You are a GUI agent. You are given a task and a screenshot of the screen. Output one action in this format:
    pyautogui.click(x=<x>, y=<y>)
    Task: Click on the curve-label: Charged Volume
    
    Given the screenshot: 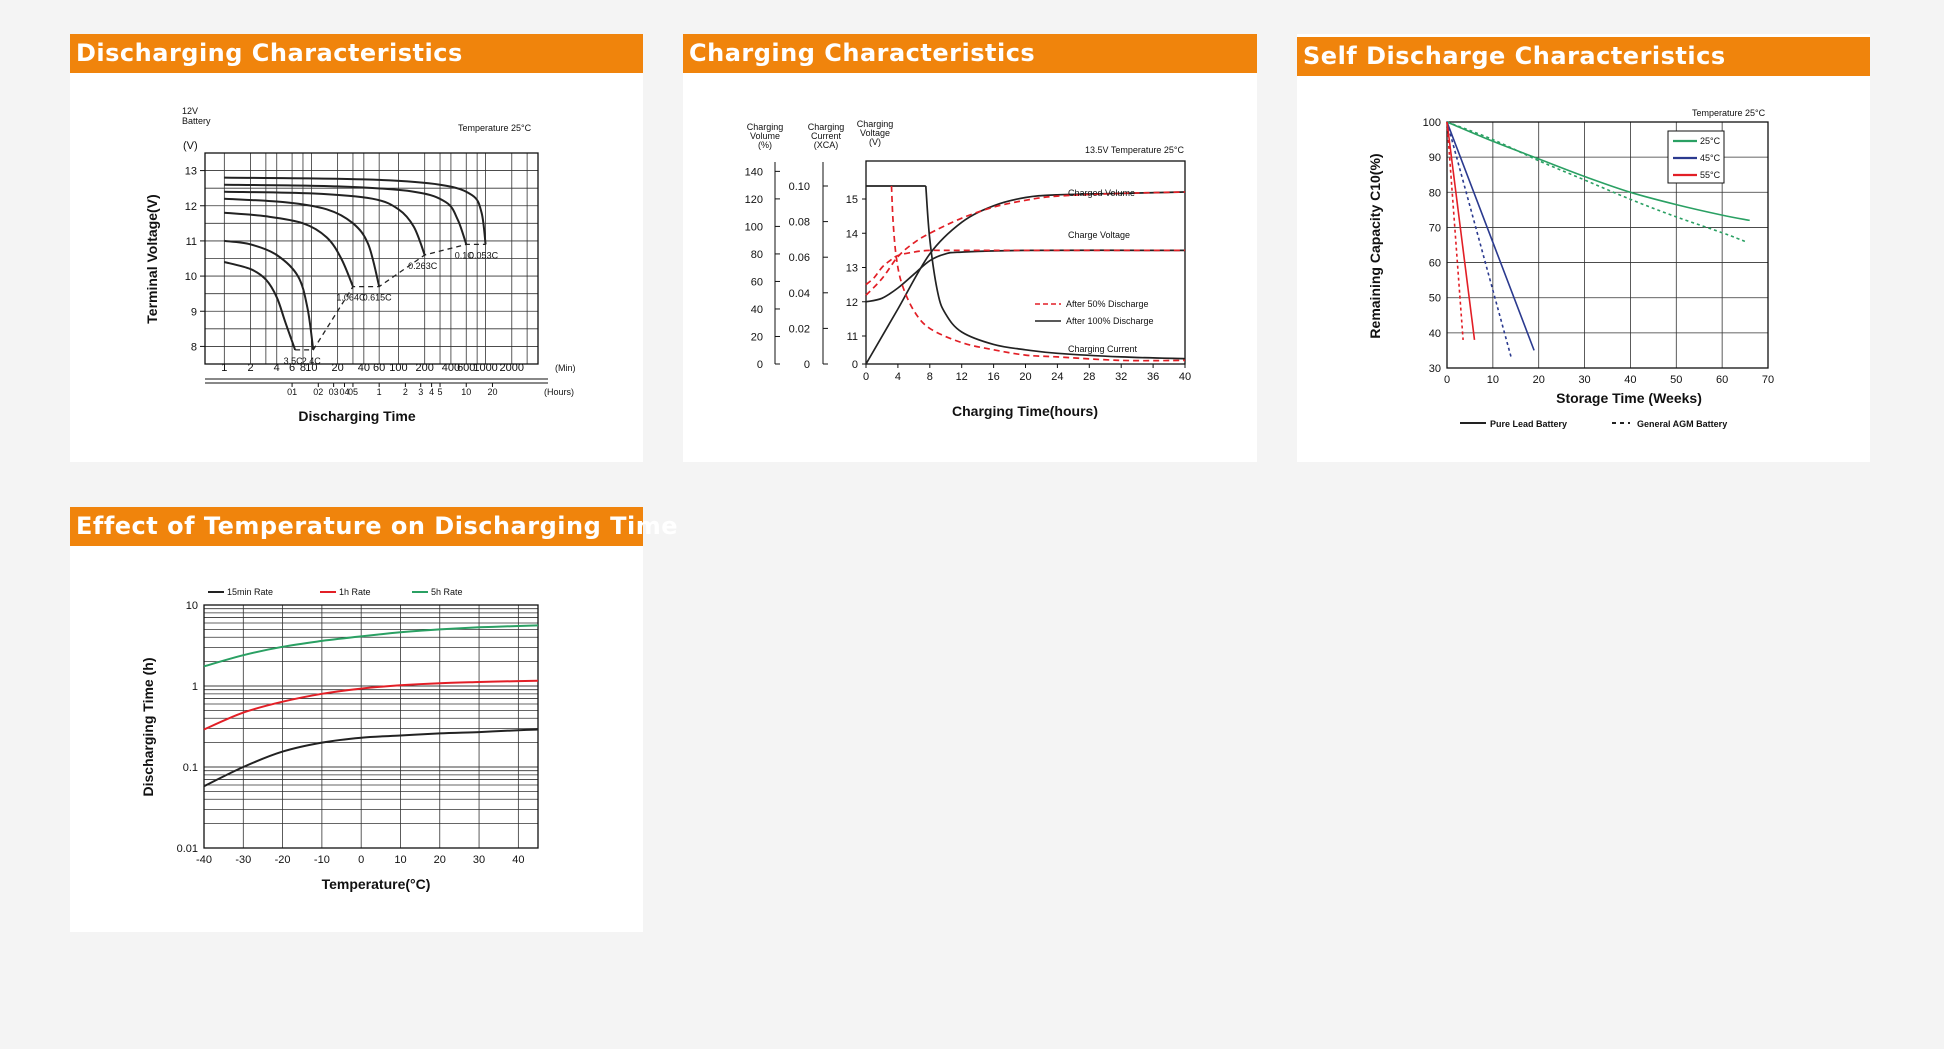 What is the action you would take?
    pyautogui.click(x=1101, y=193)
    